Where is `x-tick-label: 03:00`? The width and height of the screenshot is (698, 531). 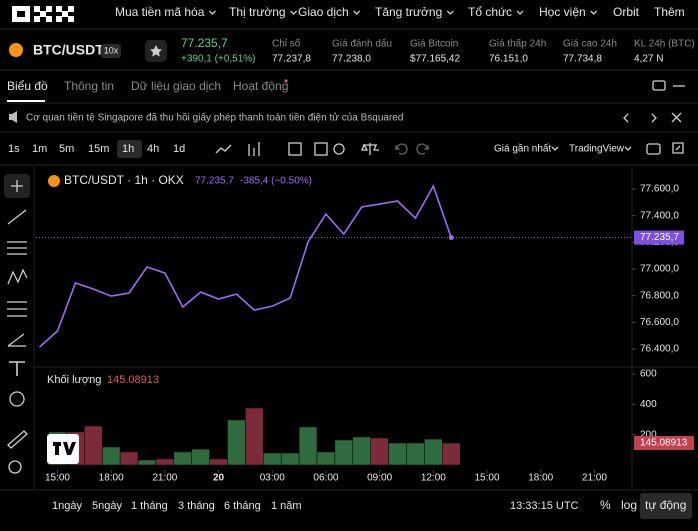 x-tick-label: 03:00 is located at coordinates (272, 478).